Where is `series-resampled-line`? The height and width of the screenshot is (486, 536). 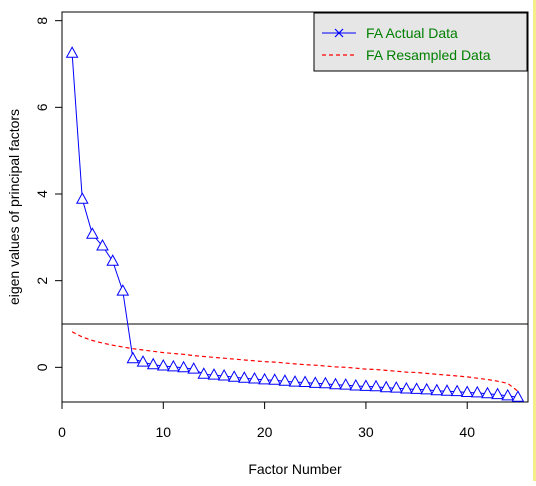 series-resampled-line is located at coordinates (295, 361).